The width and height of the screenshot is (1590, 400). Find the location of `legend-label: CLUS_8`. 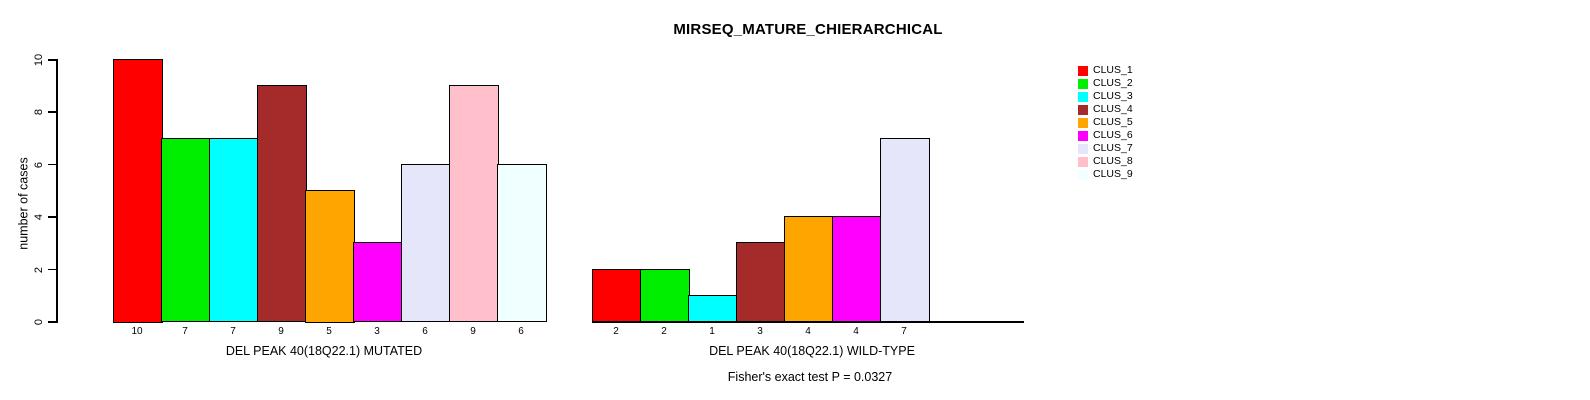

legend-label: CLUS_8 is located at coordinates (1113, 161).